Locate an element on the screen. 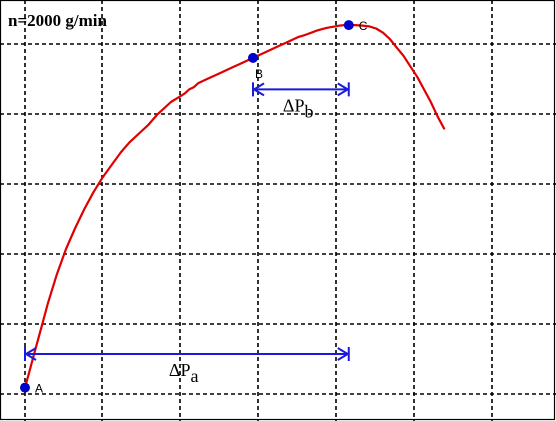  point-label-B: B is located at coordinates (259, 74).